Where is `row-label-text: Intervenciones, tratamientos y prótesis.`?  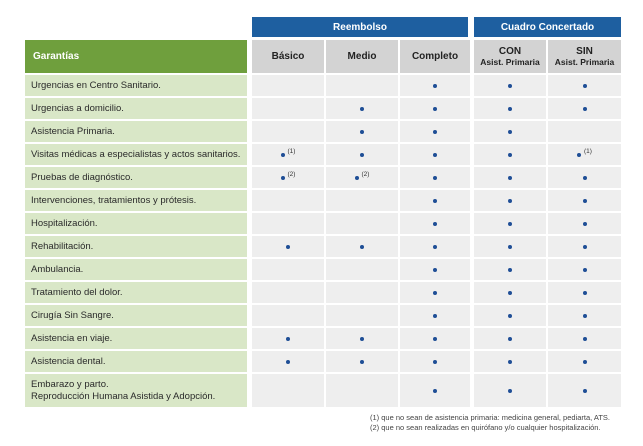 row-label-text: Intervenciones, tratamientos y prótesis. is located at coordinates (114, 200).